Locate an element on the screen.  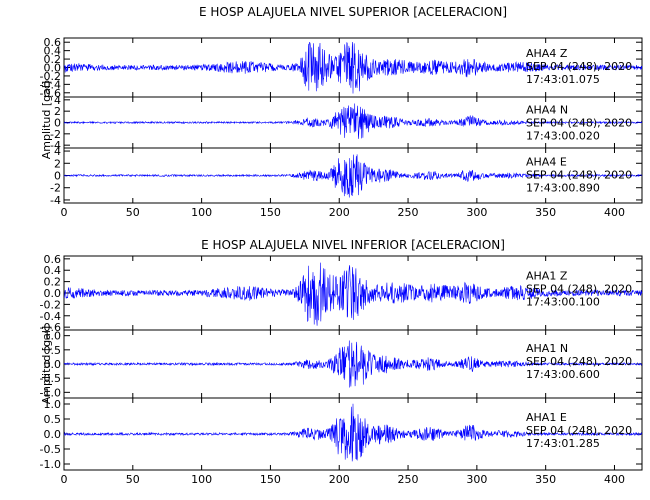
trace-aha4-z is located at coordinates (353, 67).